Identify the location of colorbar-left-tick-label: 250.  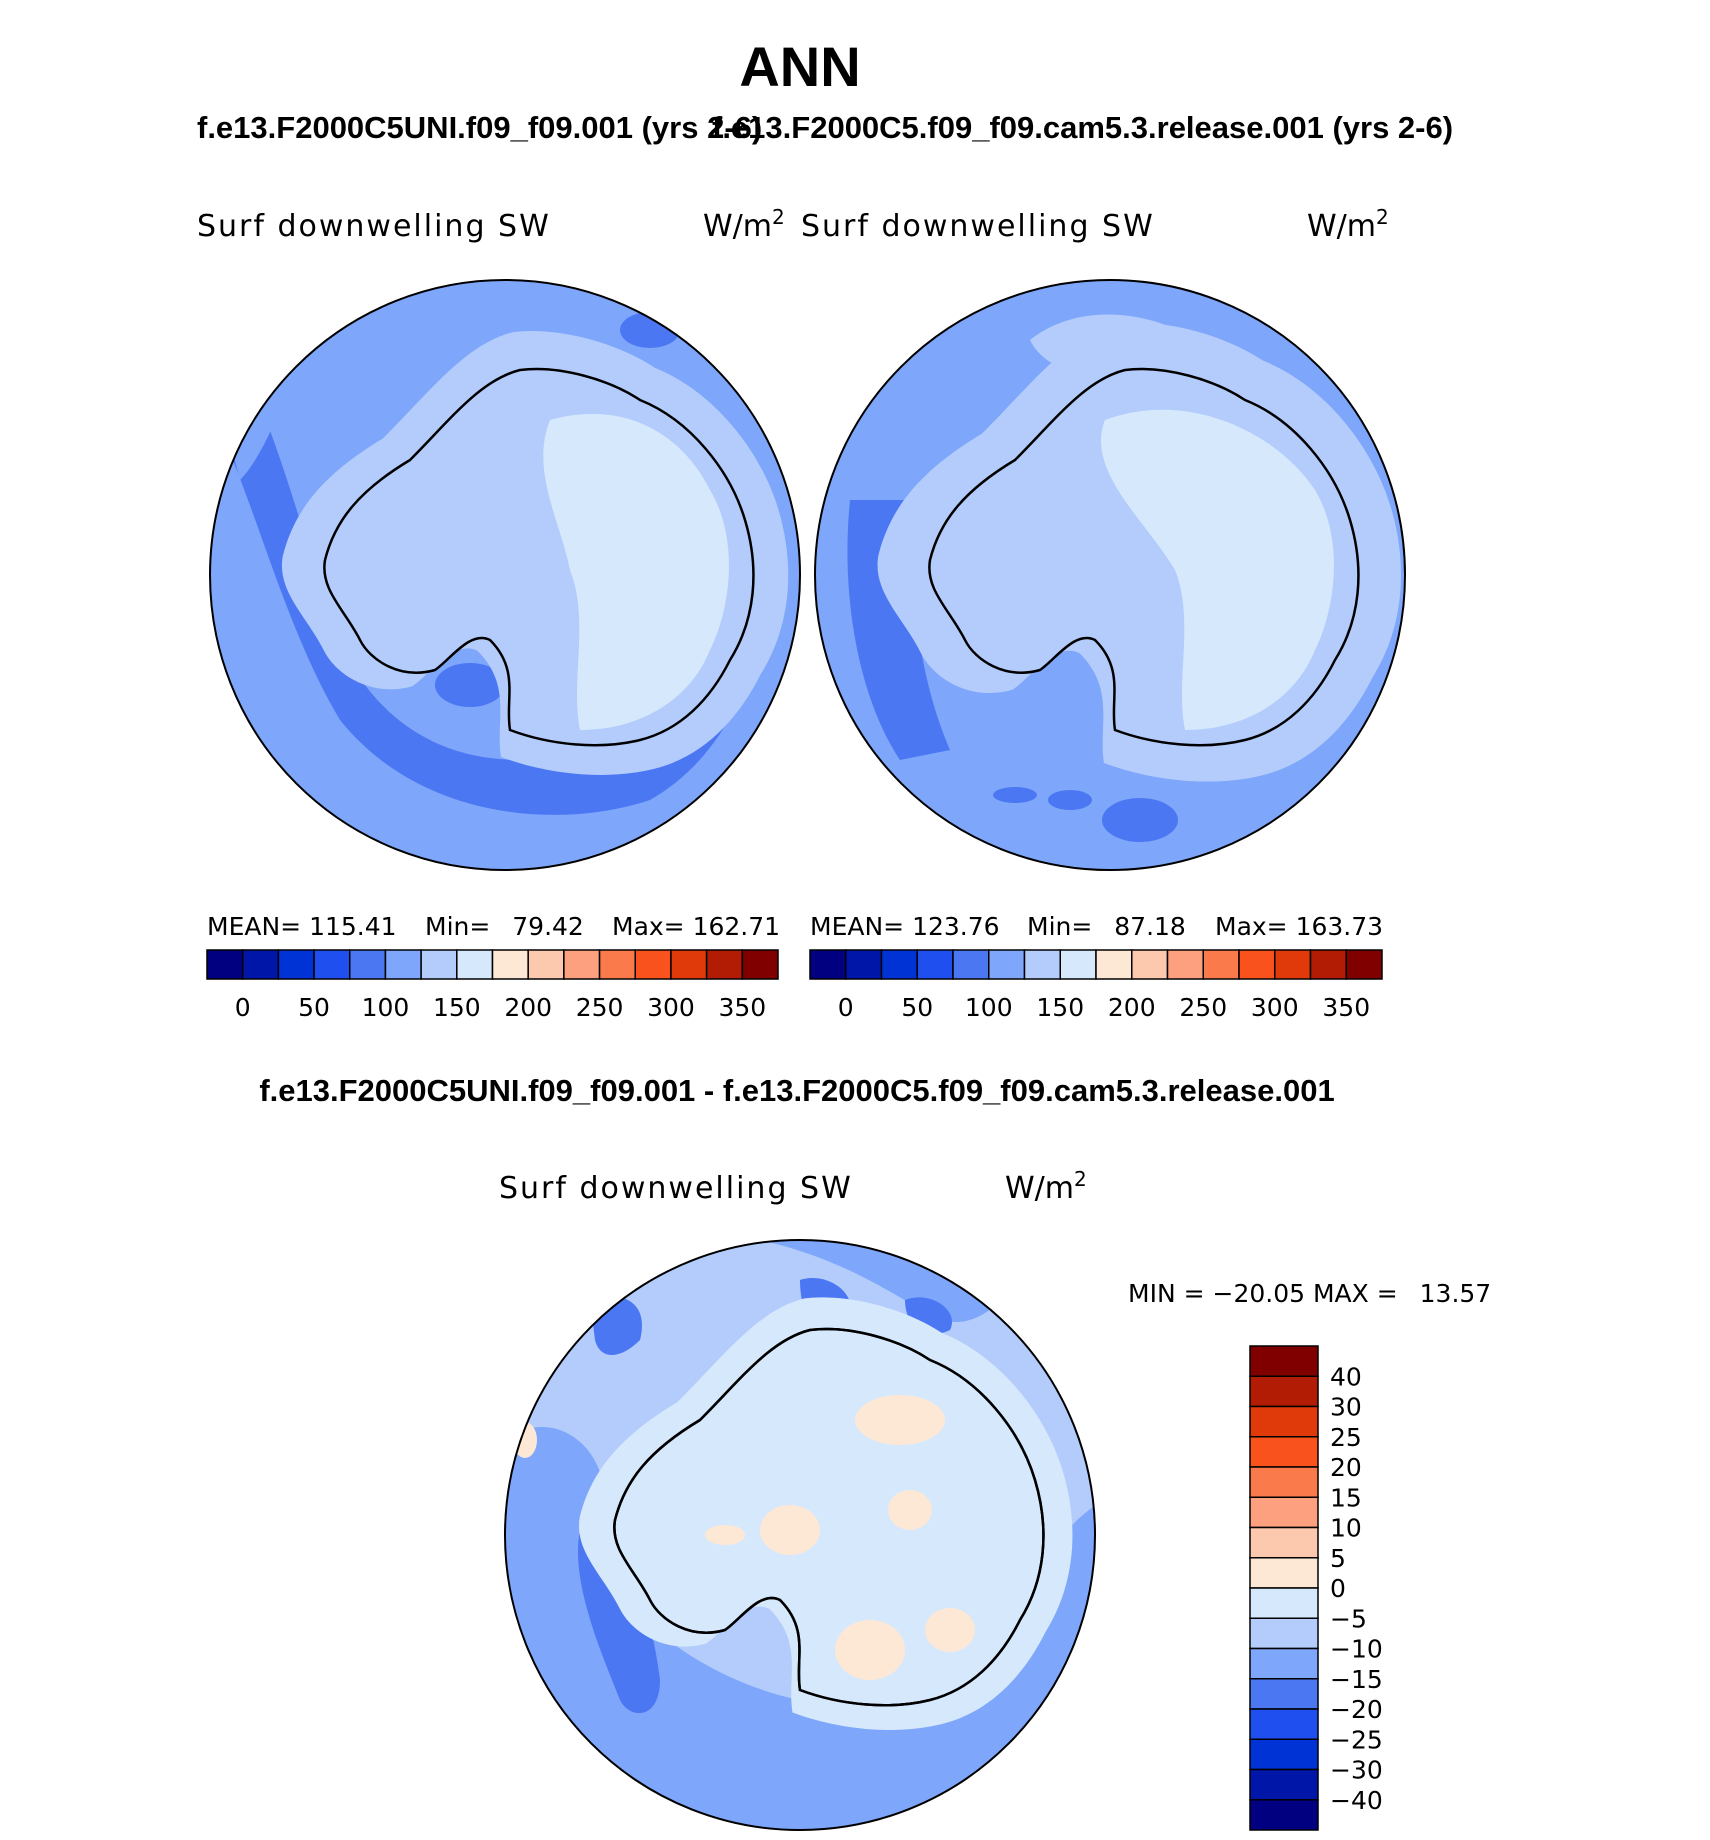
(600, 1007).